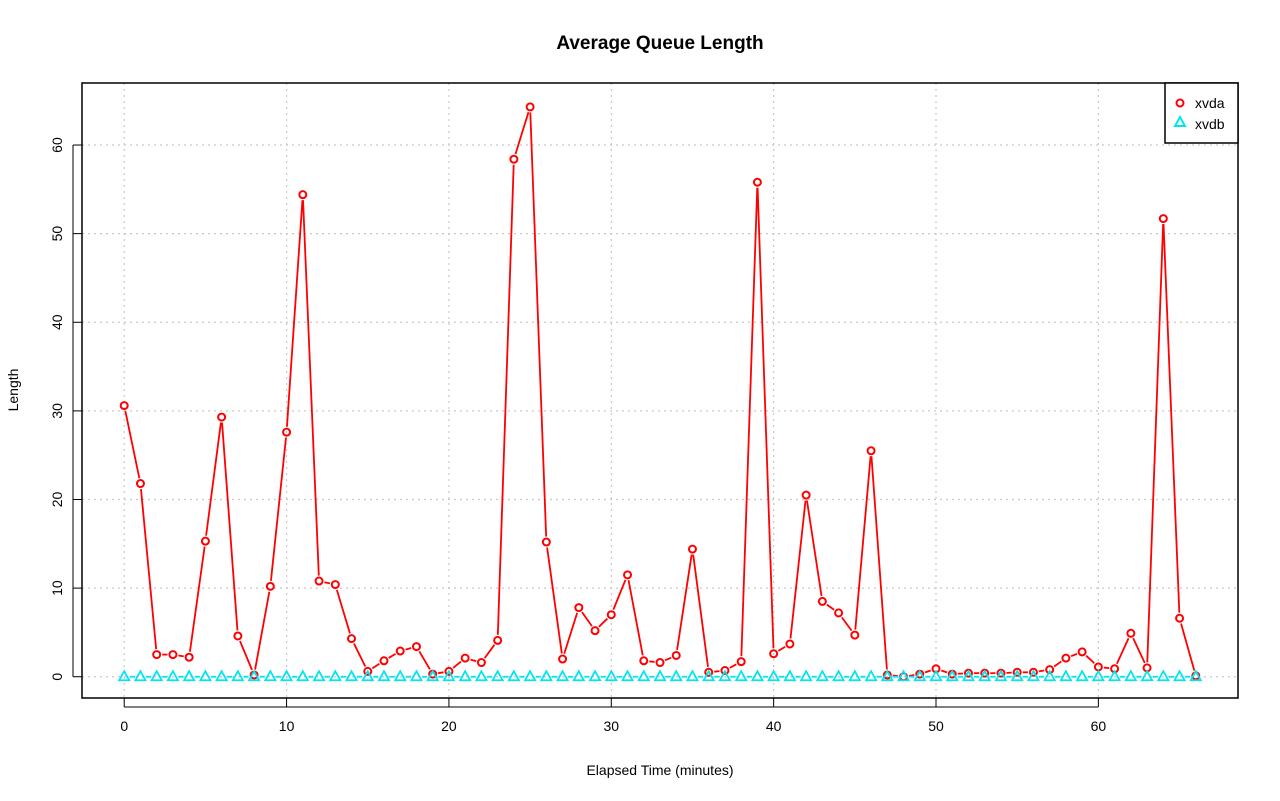  Describe the element at coordinates (57, 500) in the screenshot. I see `y-tick-label: 20` at that location.